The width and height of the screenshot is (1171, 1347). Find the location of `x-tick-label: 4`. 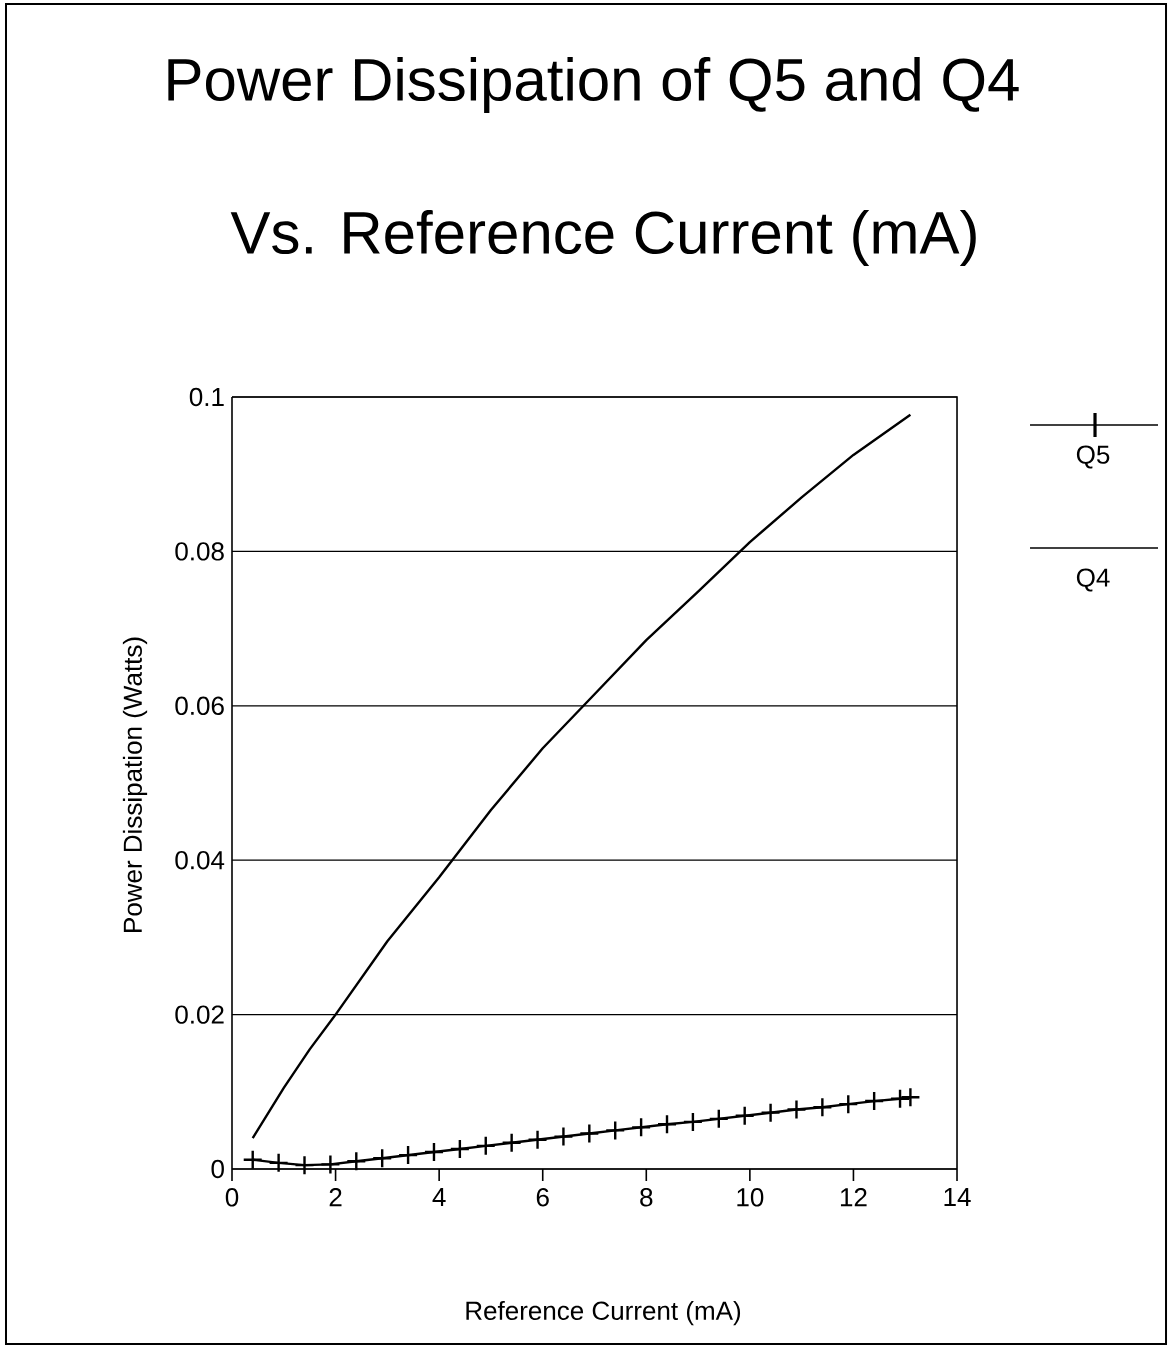

x-tick-label: 4 is located at coordinates (439, 1197).